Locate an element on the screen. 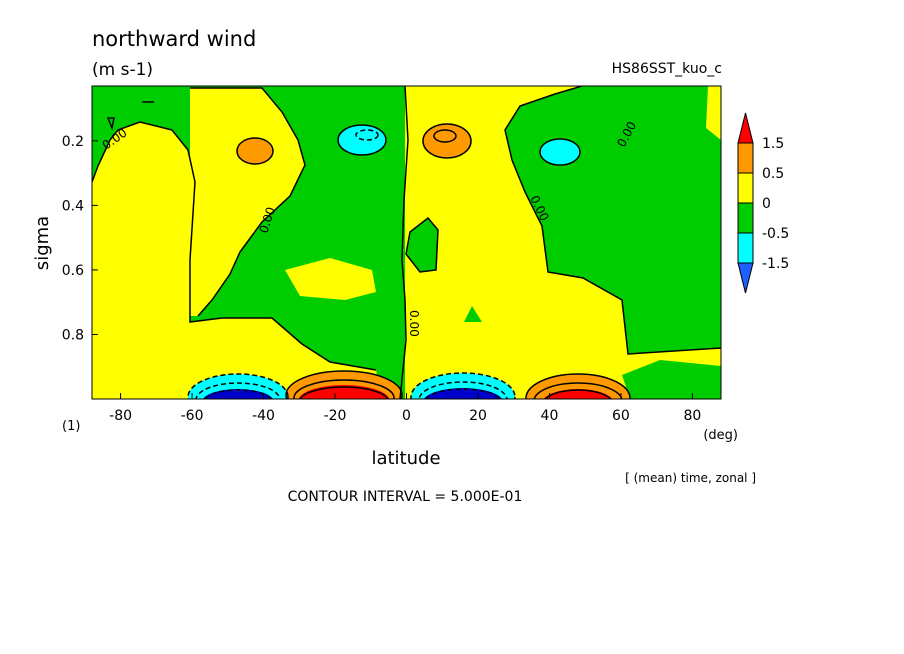 The height and width of the screenshot is (654, 904). x-tick-label: -40 is located at coordinates (263, 416).